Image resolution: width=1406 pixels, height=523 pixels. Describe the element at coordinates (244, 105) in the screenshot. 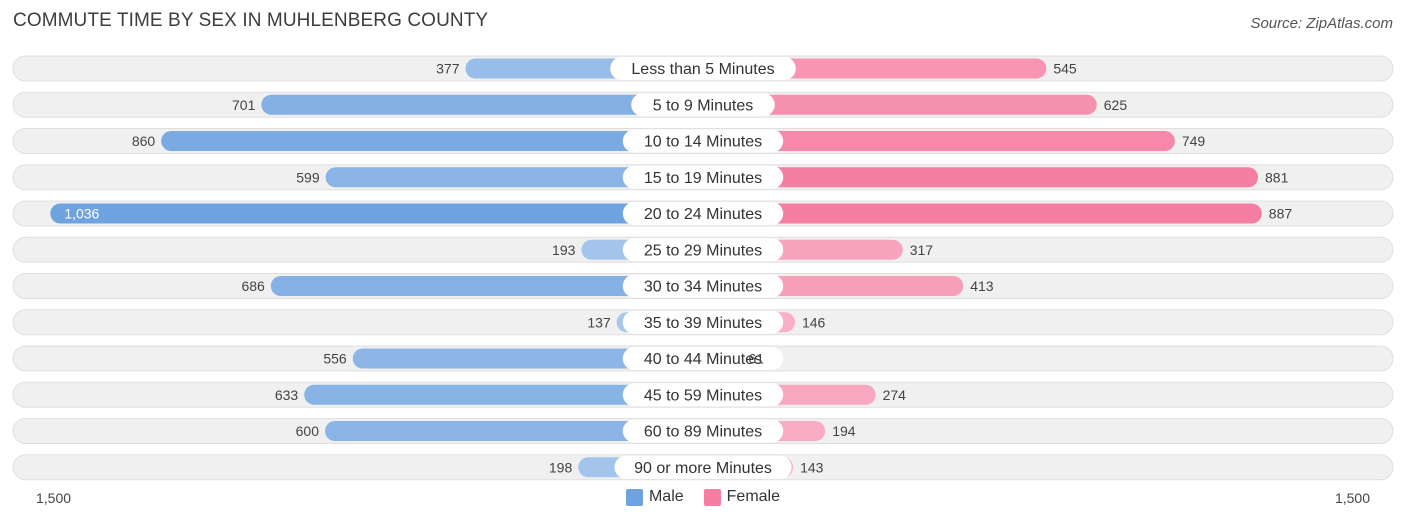

I see `value-label-male: 701` at that location.